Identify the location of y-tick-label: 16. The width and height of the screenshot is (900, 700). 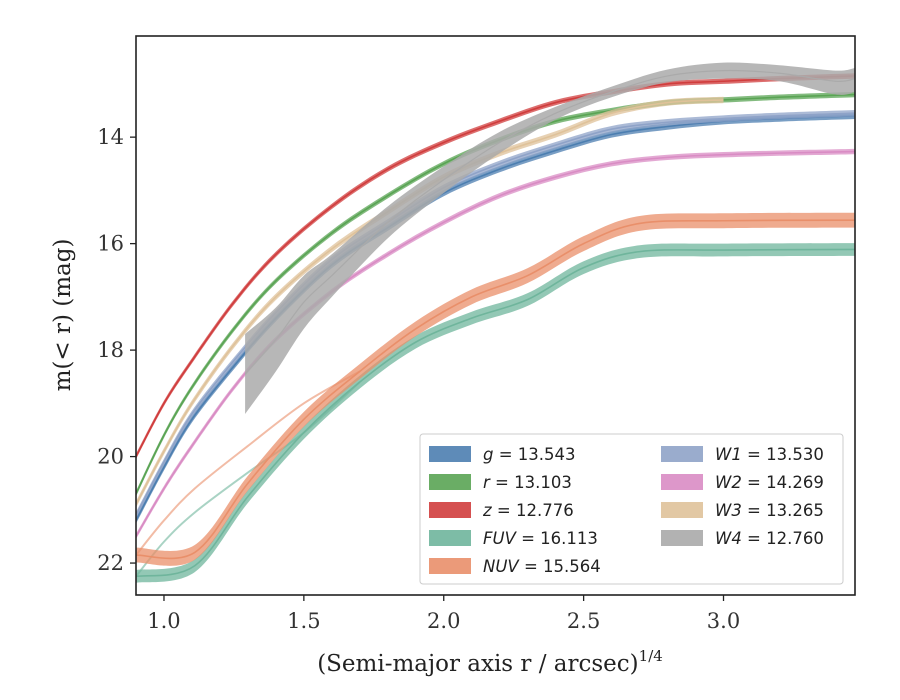
(110, 244).